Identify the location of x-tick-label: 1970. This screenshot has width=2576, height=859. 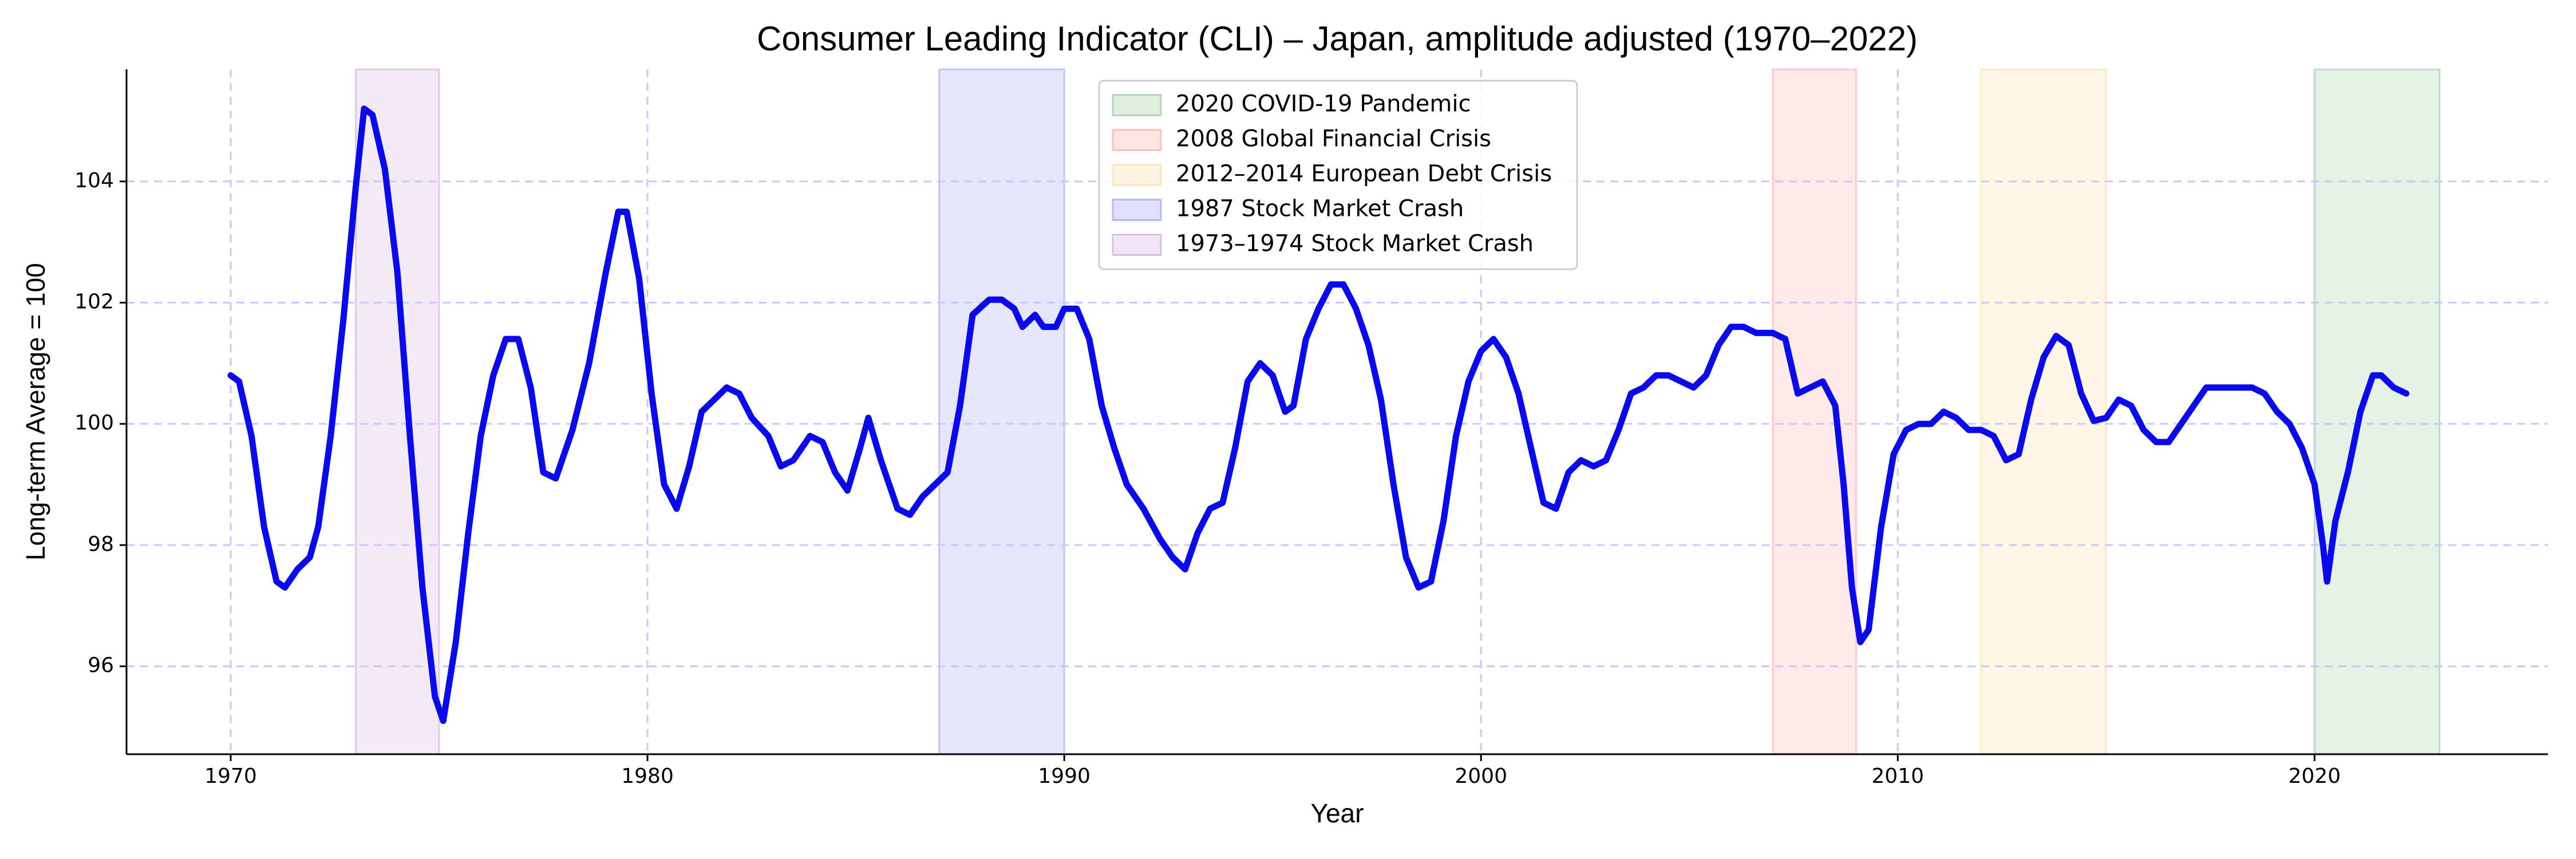
(230, 776).